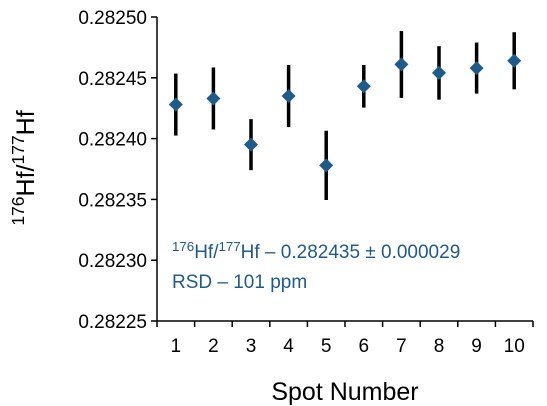  I want to click on y-tick-label: 0.28230, so click(112, 261).